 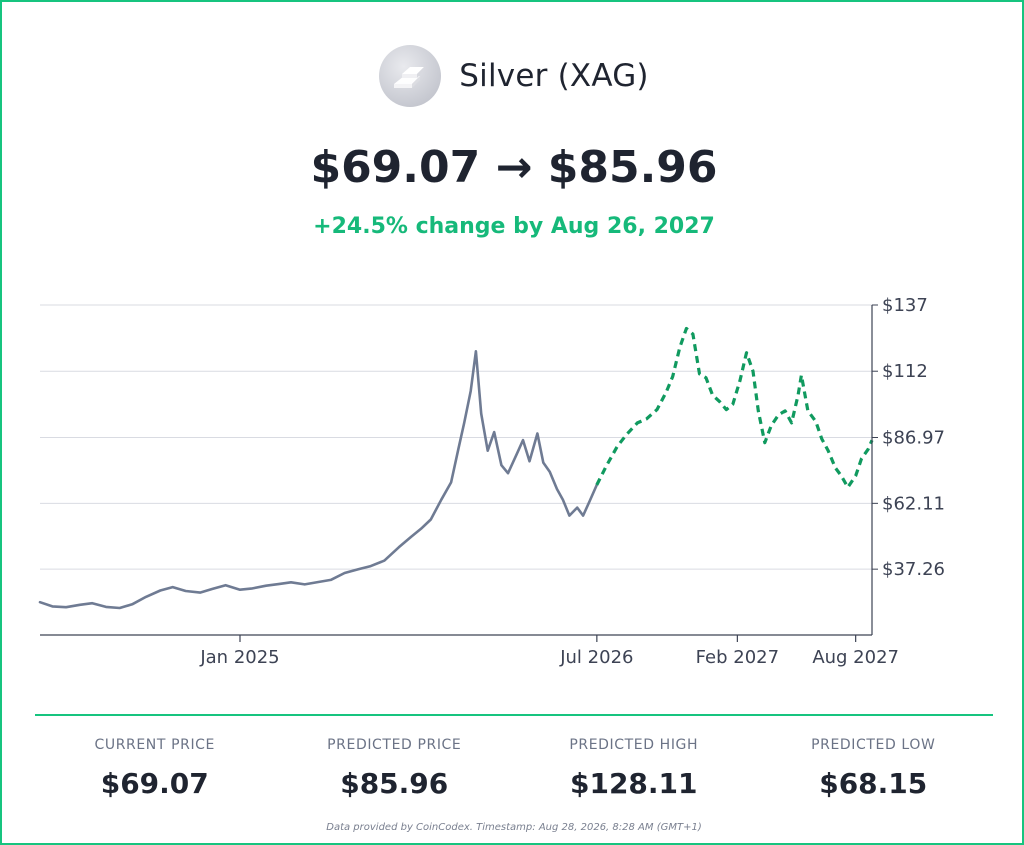 I want to click on stat-value: $69.07, so click(x=154, y=783).